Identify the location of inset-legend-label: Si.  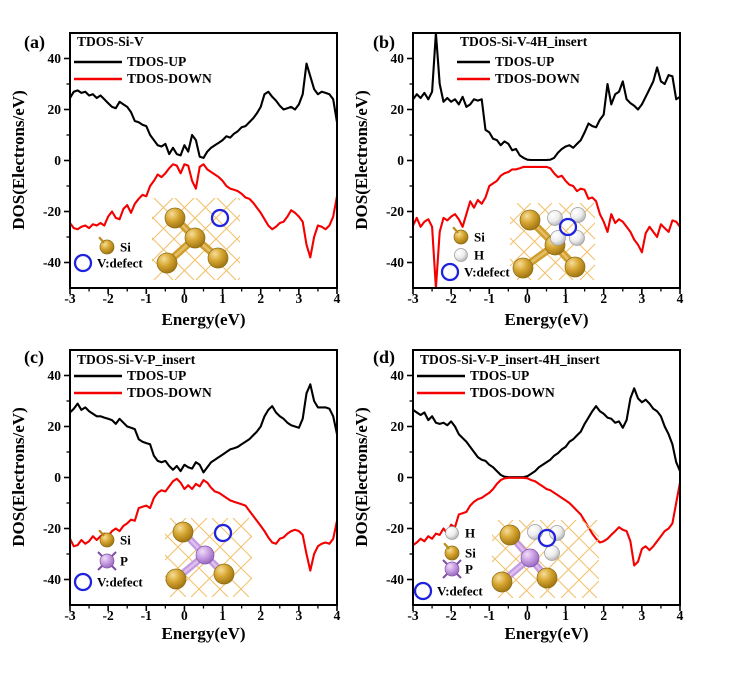
(470, 553).